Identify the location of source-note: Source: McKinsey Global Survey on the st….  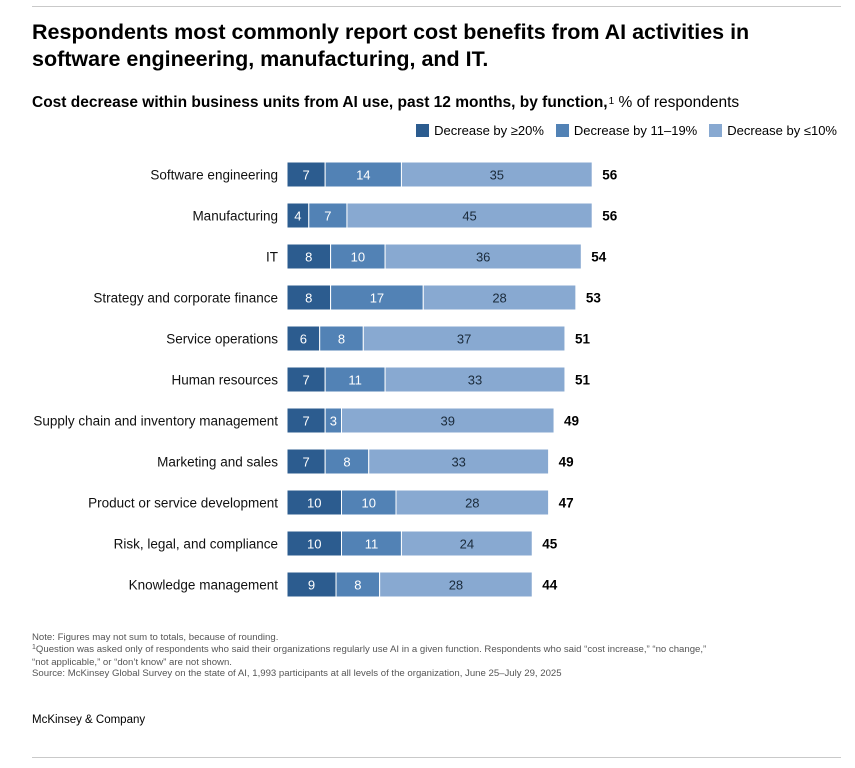
(297, 674).